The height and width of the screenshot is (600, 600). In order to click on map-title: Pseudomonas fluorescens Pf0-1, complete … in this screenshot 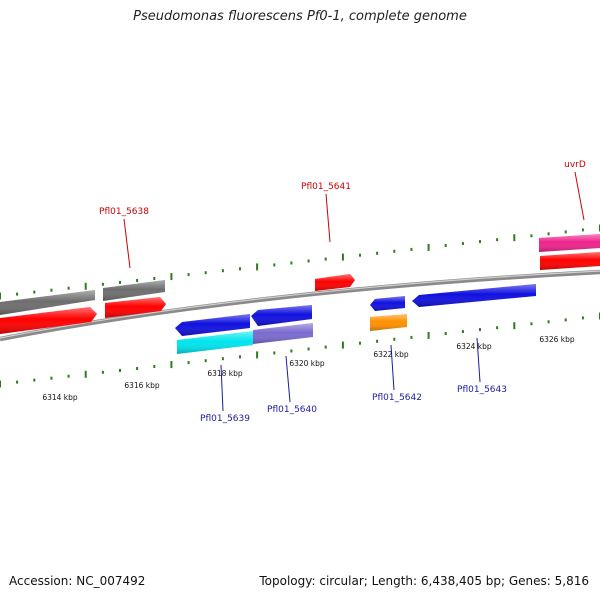, I will do `click(300, 16)`.